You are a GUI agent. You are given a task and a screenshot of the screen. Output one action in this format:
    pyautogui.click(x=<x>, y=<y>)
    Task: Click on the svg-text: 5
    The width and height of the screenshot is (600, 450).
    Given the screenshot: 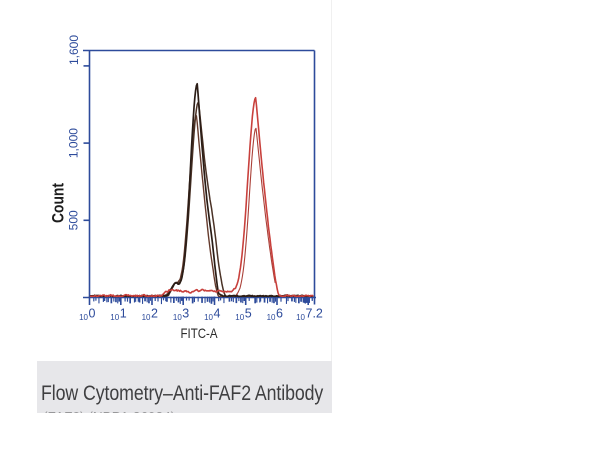 What is the action you would take?
    pyautogui.click(x=248, y=314)
    